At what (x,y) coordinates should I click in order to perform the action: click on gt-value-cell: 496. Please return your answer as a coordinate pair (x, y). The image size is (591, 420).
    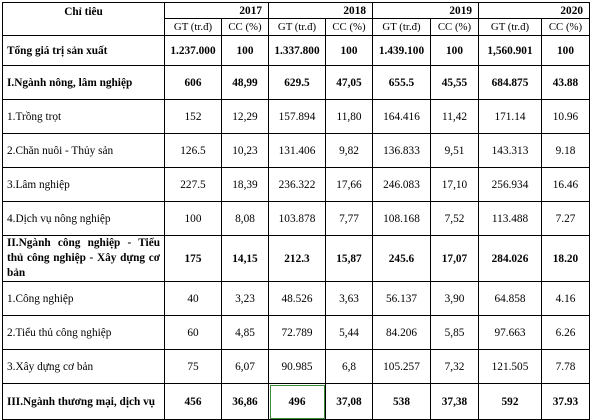
    Looking at the image, I should click on (297, 401).